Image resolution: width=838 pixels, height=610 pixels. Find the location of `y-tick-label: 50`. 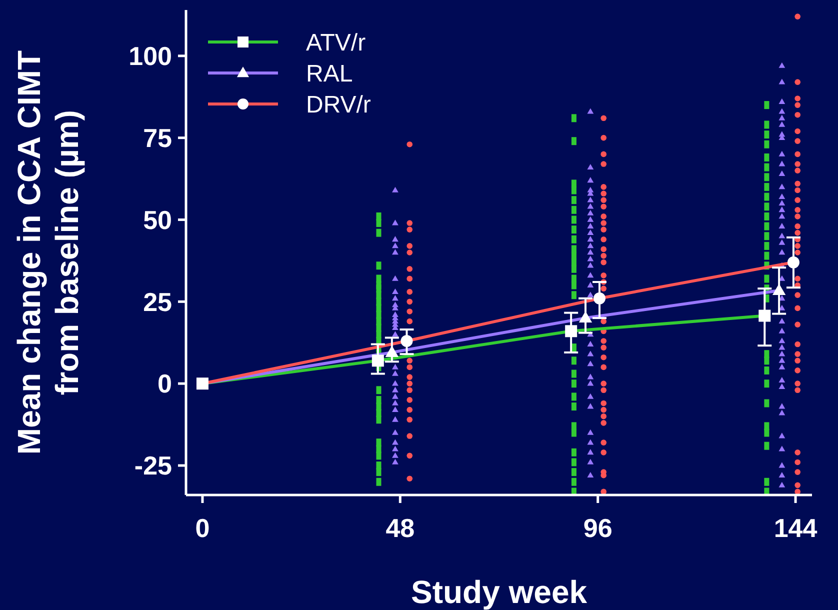

y-tick-label: 50 is located at coordinates (157, 219).